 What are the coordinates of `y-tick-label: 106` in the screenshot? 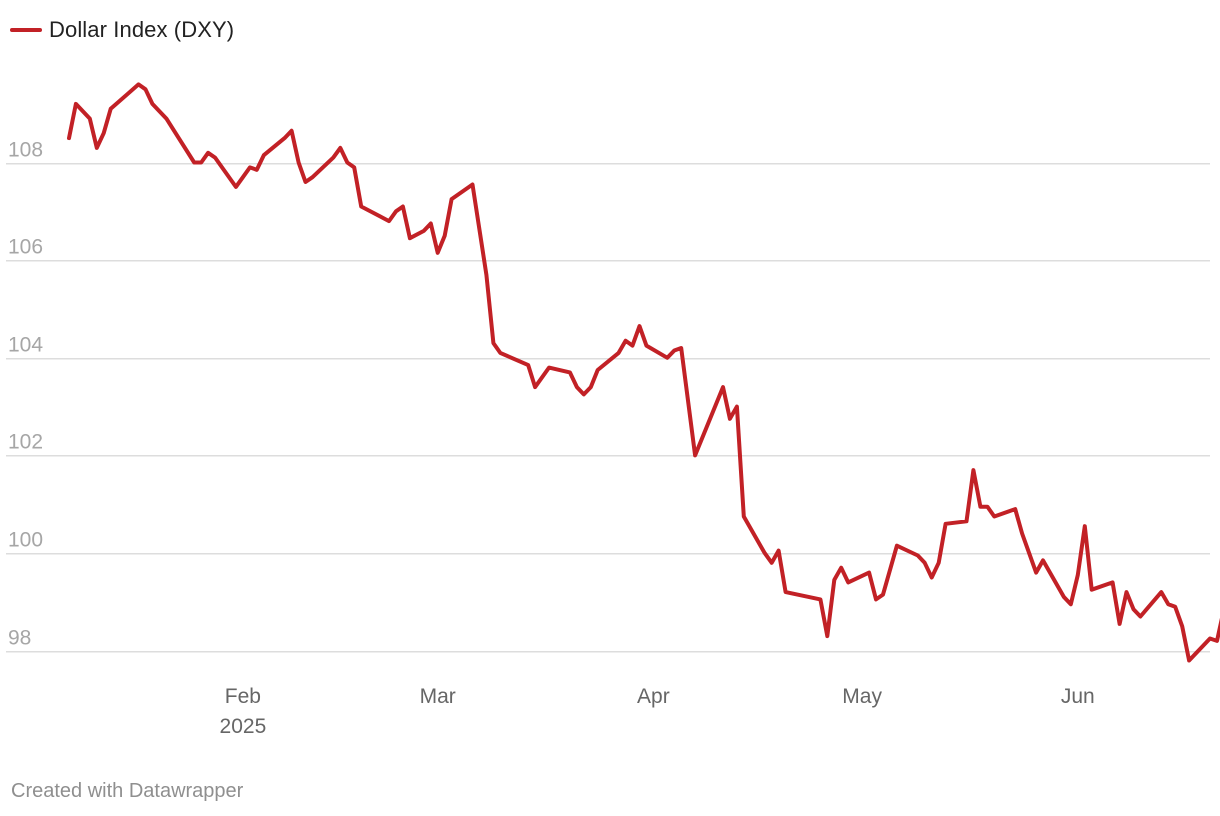 It's located at (25, 247).